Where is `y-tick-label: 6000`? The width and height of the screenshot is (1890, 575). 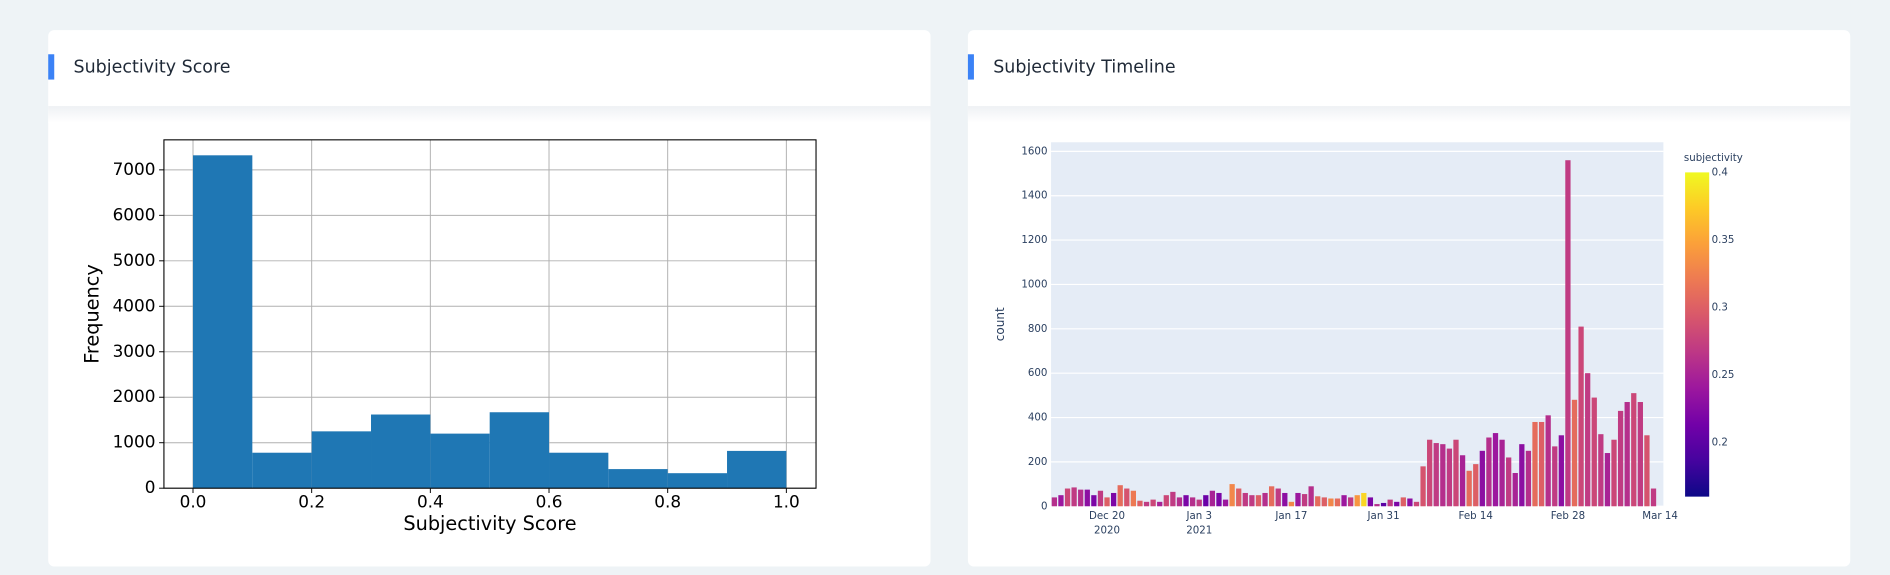
y-tick-label: 6000 is located at coordinates (134, 214).